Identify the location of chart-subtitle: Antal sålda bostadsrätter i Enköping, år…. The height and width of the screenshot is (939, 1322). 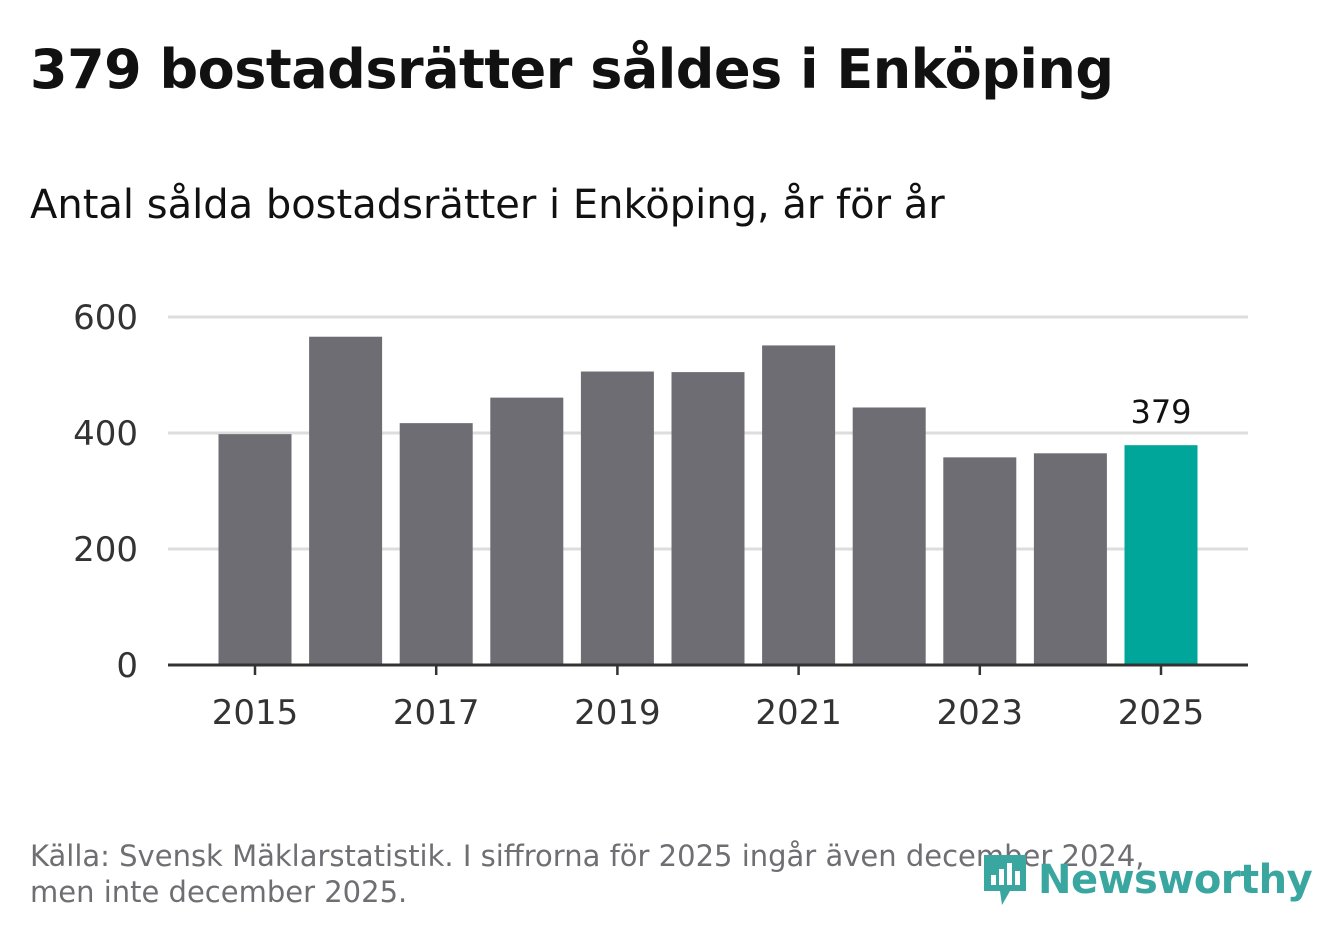
(487, 205).